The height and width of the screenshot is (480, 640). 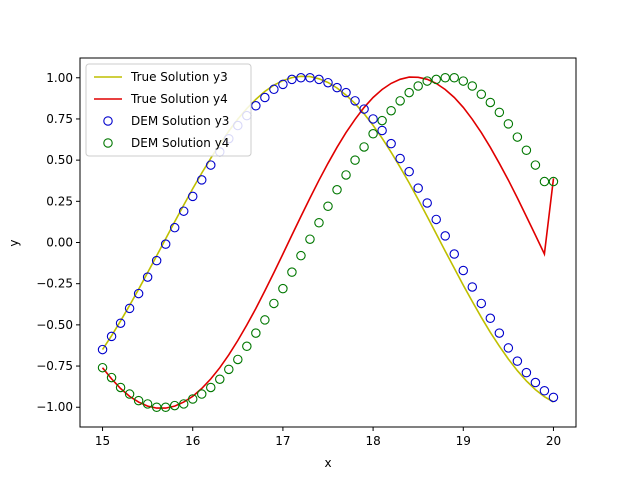 I want to click on legend-label: DEM Solution y3, so click(x=180, y=121).